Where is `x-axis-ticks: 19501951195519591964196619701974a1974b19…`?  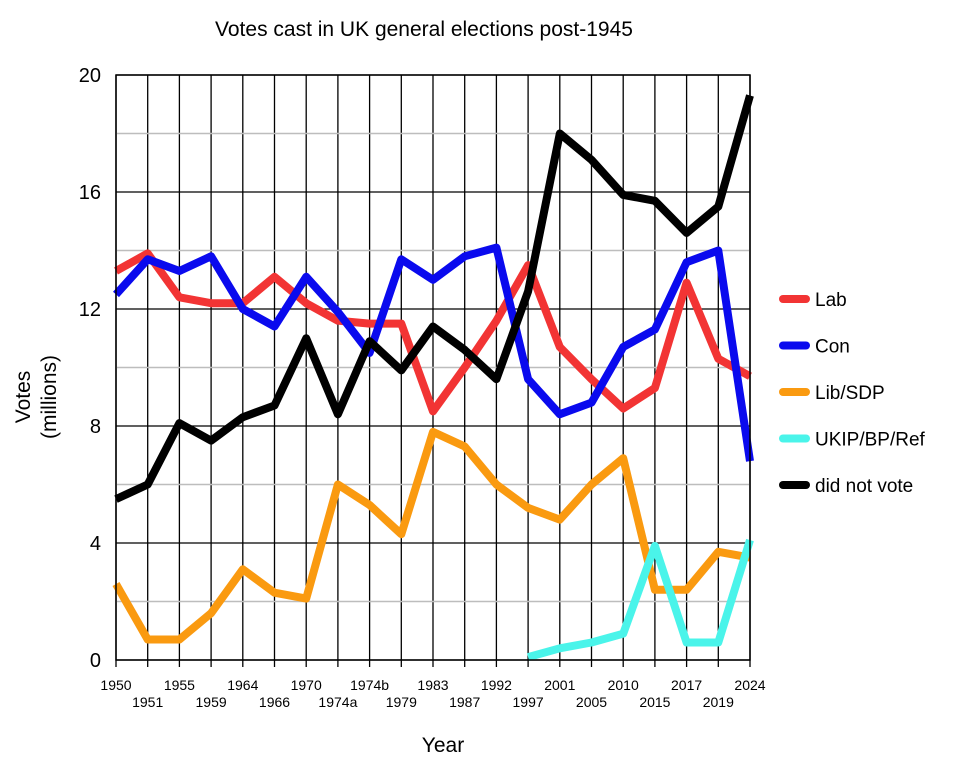
x-axis-ticks: 19501951195519591964196619701974a1974b19… is located at coordinates (433, 685).